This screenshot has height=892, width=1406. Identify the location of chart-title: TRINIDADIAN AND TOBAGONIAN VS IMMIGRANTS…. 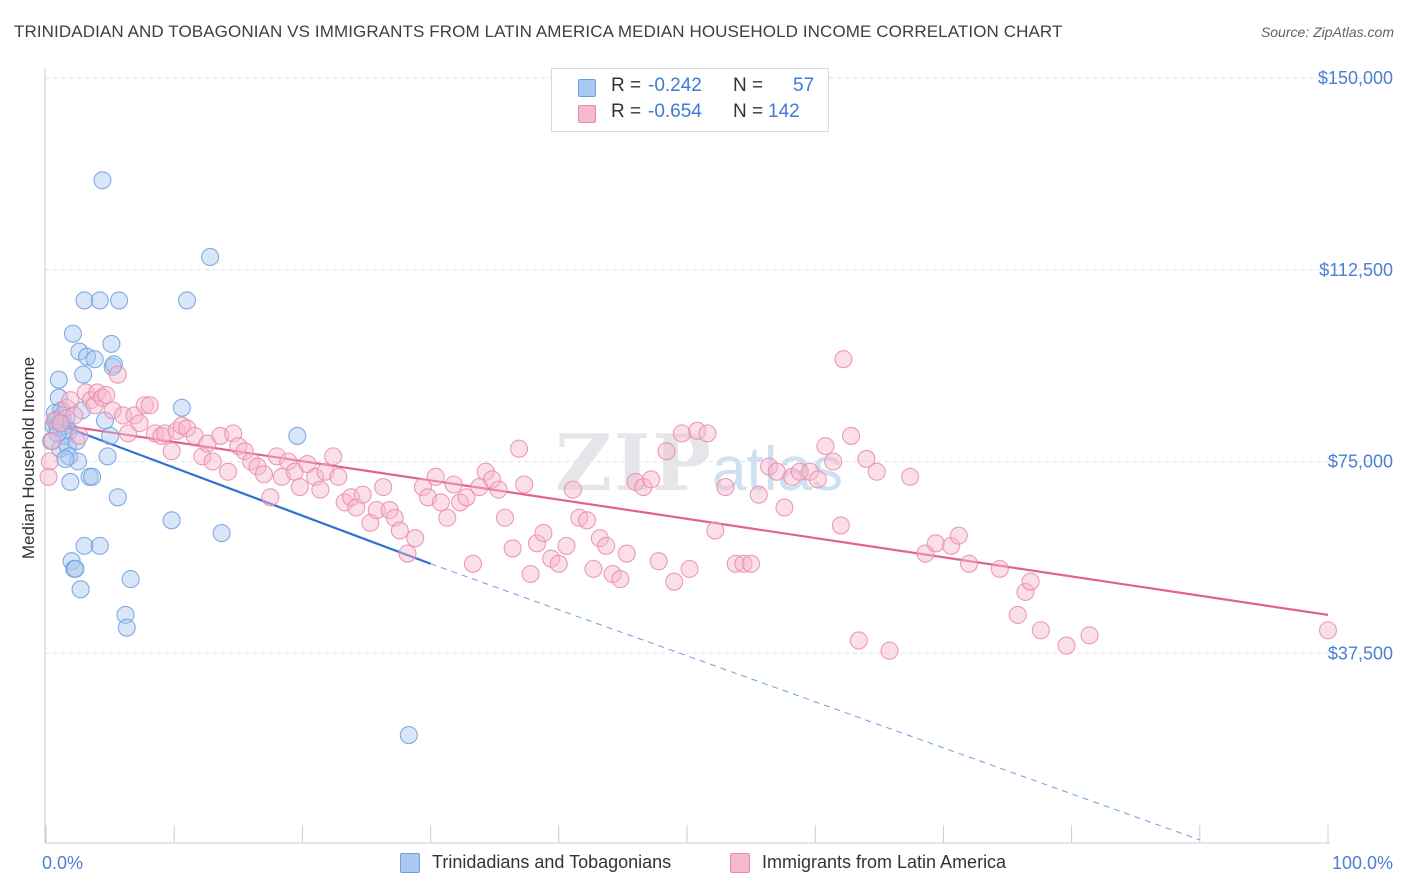
(538, 31).